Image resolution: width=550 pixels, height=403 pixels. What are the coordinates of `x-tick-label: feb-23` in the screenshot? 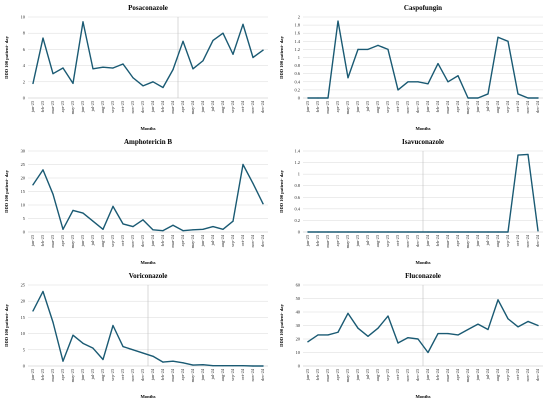 It's located at (42, 106).